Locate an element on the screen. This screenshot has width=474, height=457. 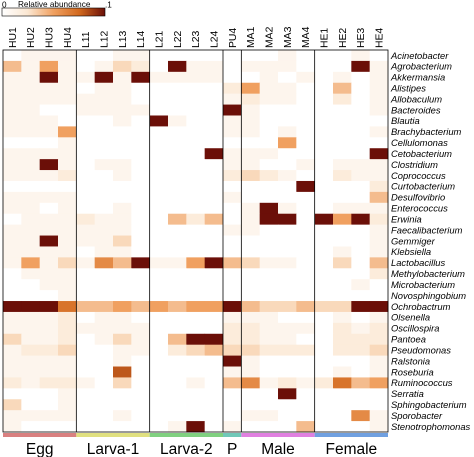
sample-label: HE2 is located at coordinates (343, 38).